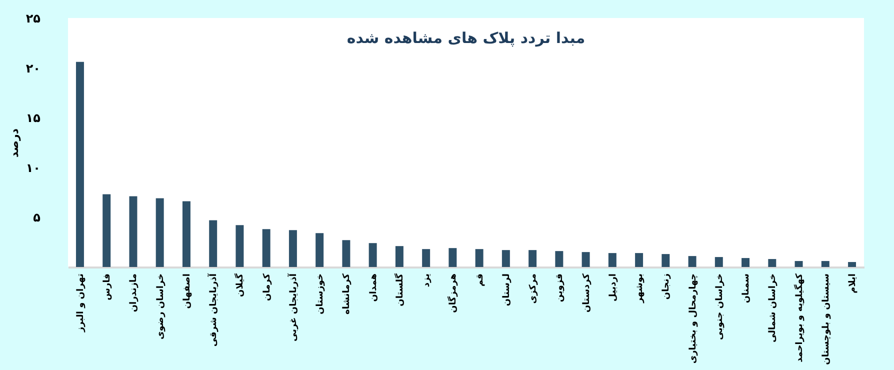 The height and width of the screenshot is (370, 894). What do you see at coordinates (693, 319) in the screenshot?
I see `x-tick-label: چهارمحال و بختیاری` at bounding box center [693, 319].